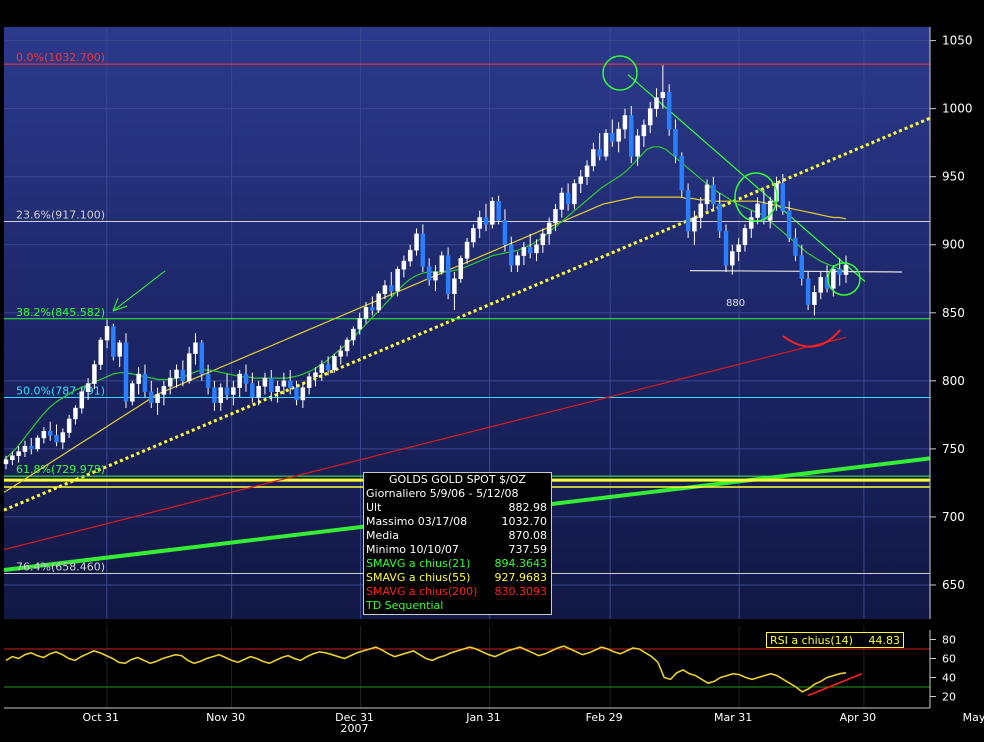 Image resolution: width=984 pixels, height=742 pixels. Describe the element at coordinates (528, 507) in the screenshot. I see `info-row-value: 882.98` at that location.